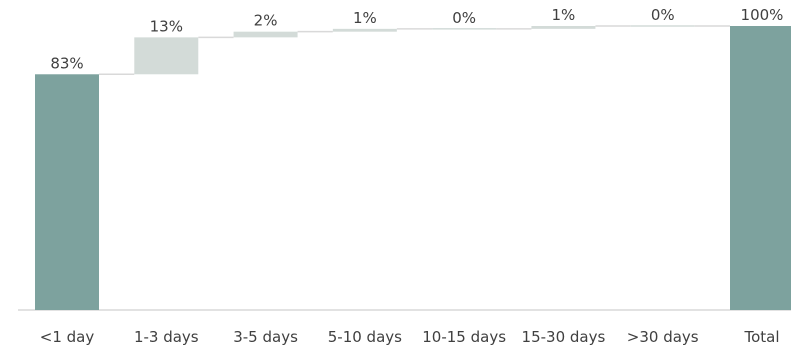 Image resolution: width=791 pixels, height=350 pixels. What do you see at coordinates (762, 15) in the screenshot?
I see `data-label-7: 100%` at bounding box center [762, 15].